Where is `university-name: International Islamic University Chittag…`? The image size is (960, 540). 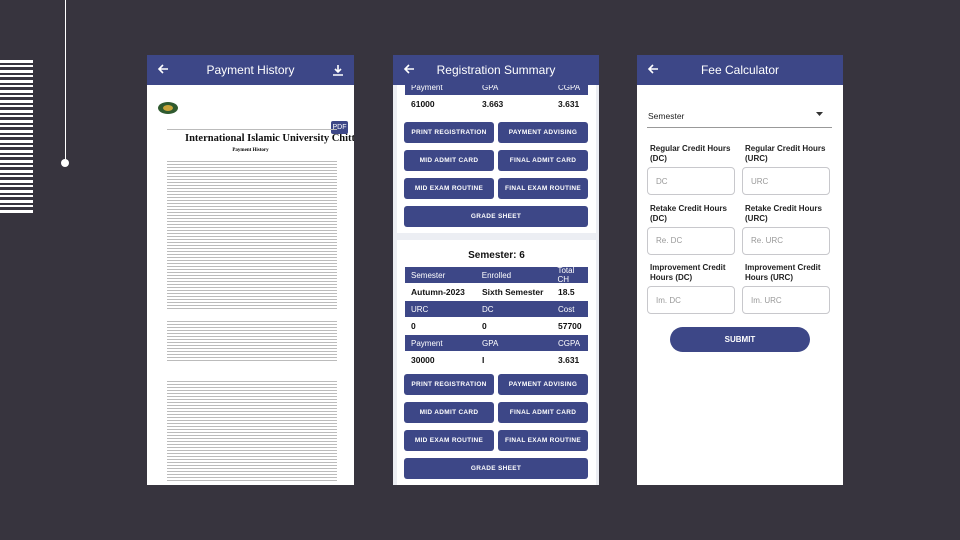
university-name: International Islamic University Chittag… is located at coordinates (269, 138).